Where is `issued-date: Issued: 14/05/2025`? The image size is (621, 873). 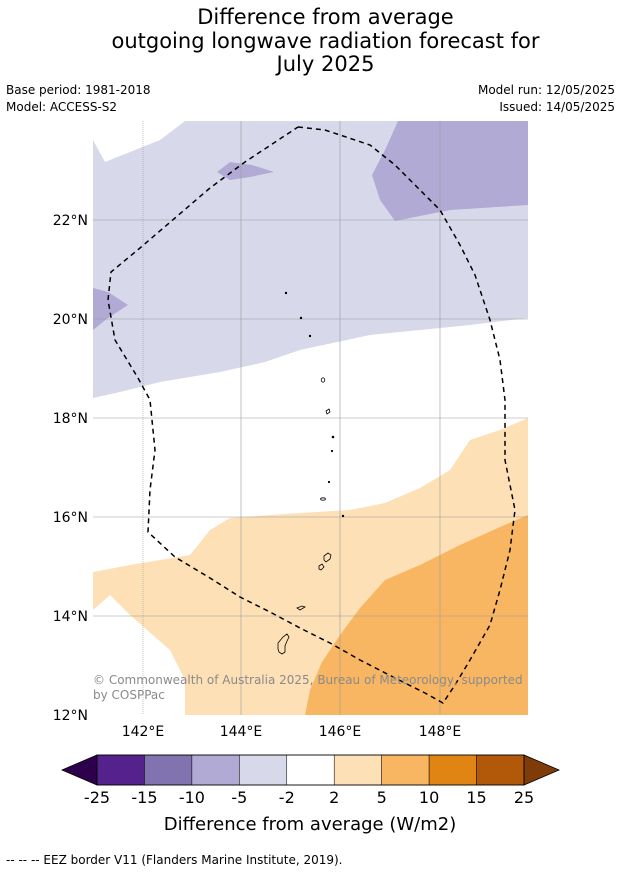
issued-date: Issued: 14/05/2025 is located at coordinates (557, 107).